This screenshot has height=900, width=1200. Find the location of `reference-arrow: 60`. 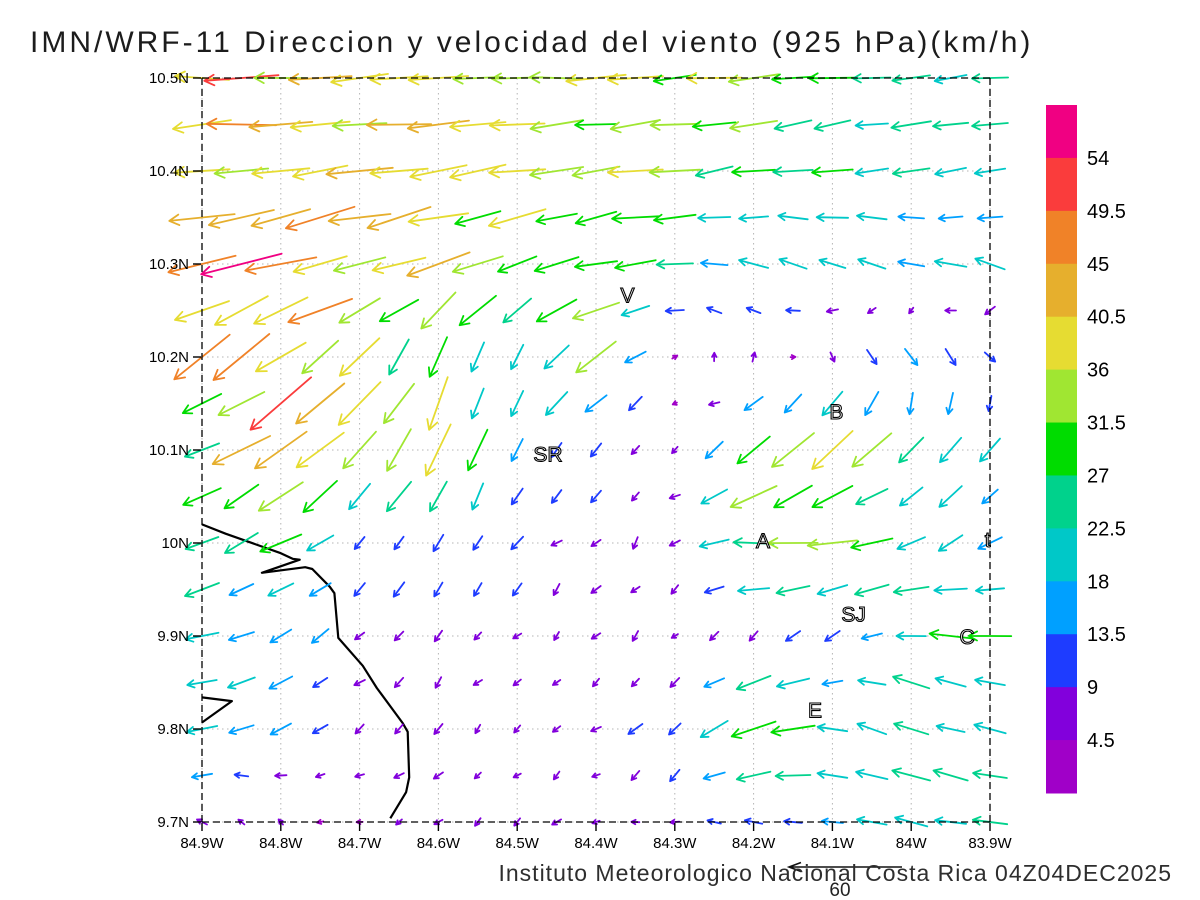

reference-arrow: 60 is located at coordinates (844, 880).